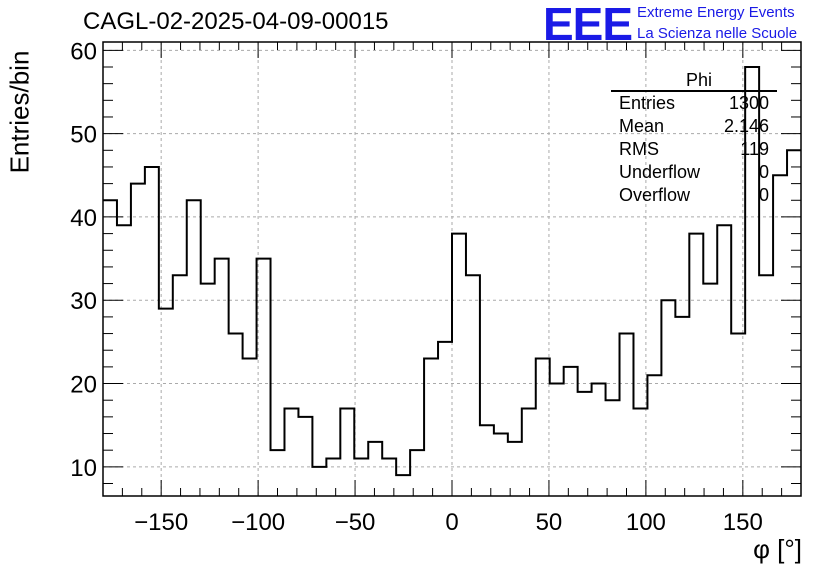  What do you see at coordinates (83, 385) in the screenshot?
I see `y-tick-label: 20` at bounding box center [83, 385].